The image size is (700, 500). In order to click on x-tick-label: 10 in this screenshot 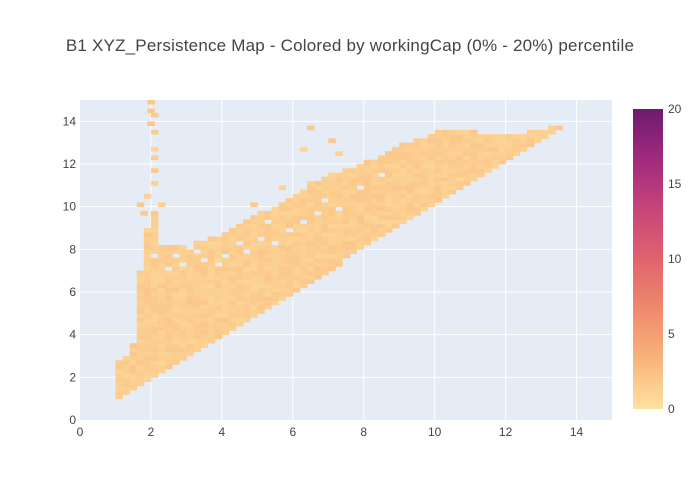, I will do `click(435, 432)`.